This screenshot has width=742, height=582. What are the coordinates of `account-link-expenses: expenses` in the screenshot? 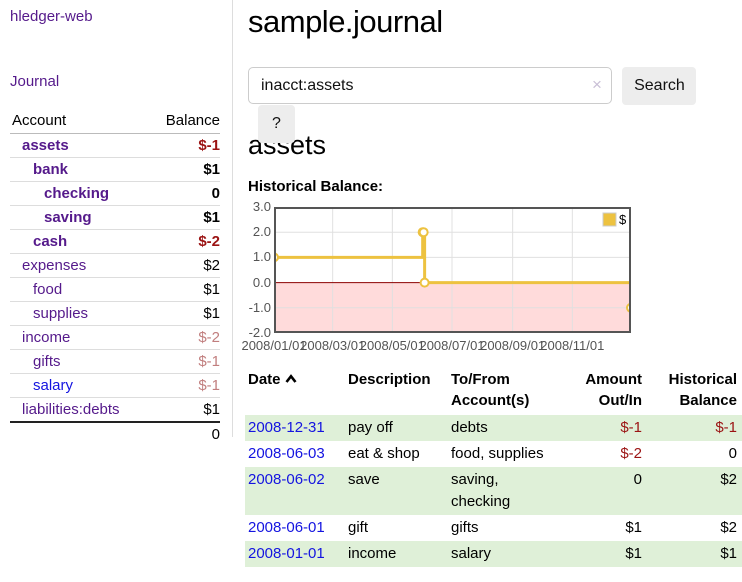 It's located at (54, 265).